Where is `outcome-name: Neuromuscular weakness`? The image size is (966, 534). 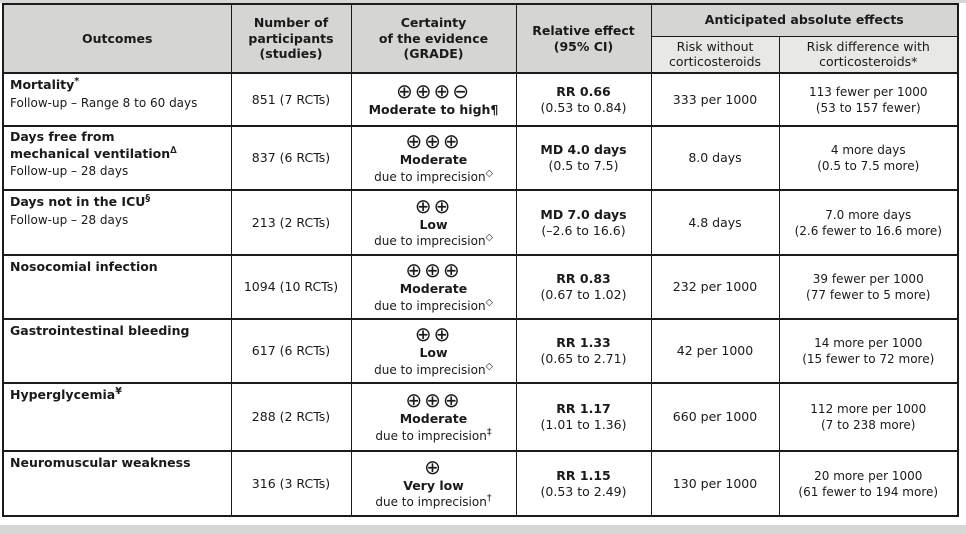 outcome-name: Neuromuscular weakness is located at coordinates (100, 462).